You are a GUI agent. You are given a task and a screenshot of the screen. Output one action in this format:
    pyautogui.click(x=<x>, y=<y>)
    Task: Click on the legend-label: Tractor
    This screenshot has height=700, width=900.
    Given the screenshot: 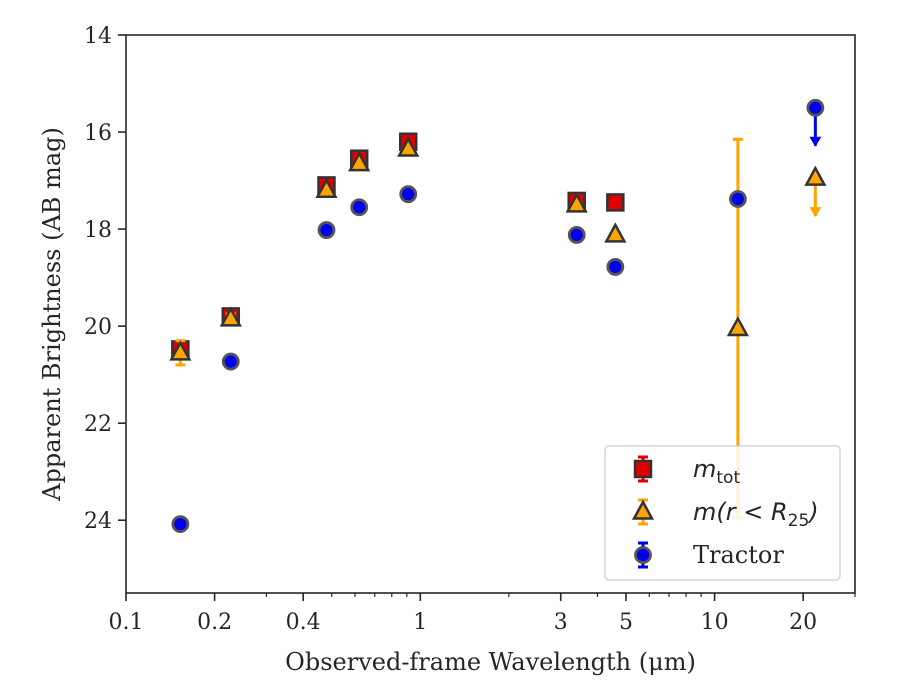 What is the action you would take?
    pyautogui.click(x=738, y=555)
    